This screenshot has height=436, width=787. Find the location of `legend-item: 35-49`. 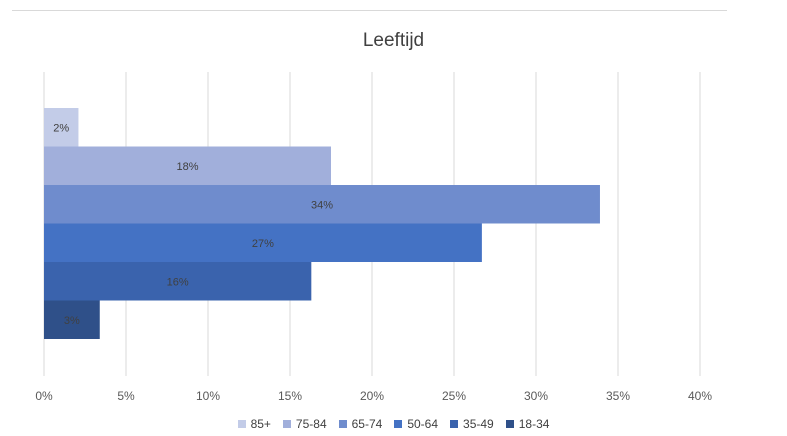

legend-item: 35-49 is located at coordinates (472, 424).